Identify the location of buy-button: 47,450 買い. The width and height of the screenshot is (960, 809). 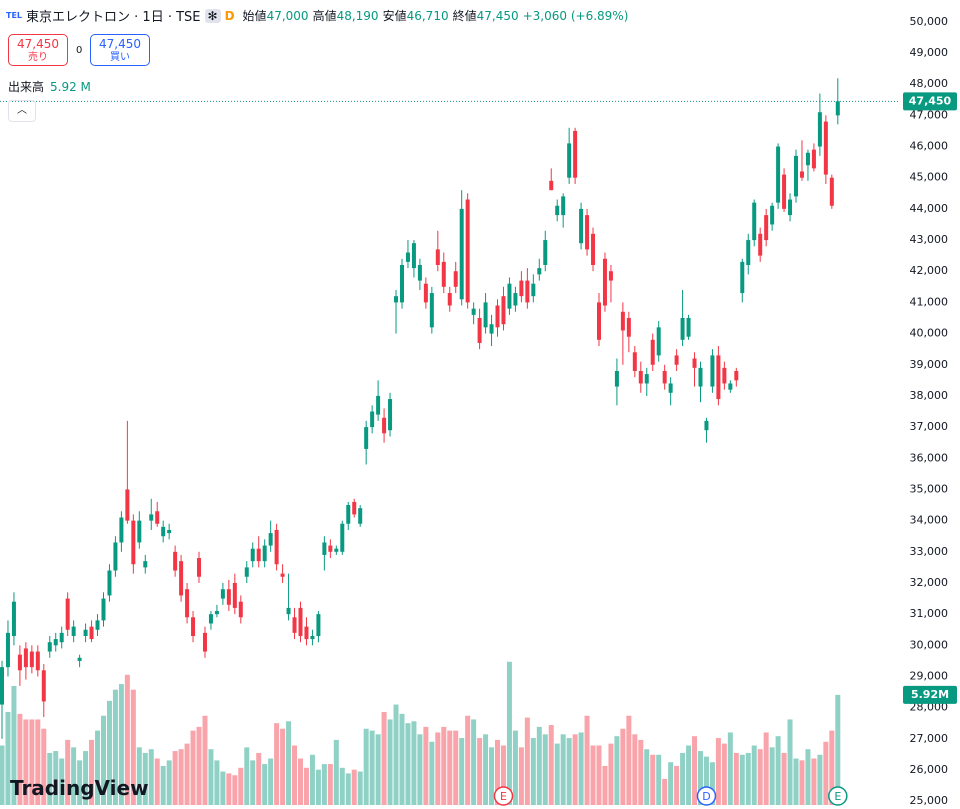
(120, 50).